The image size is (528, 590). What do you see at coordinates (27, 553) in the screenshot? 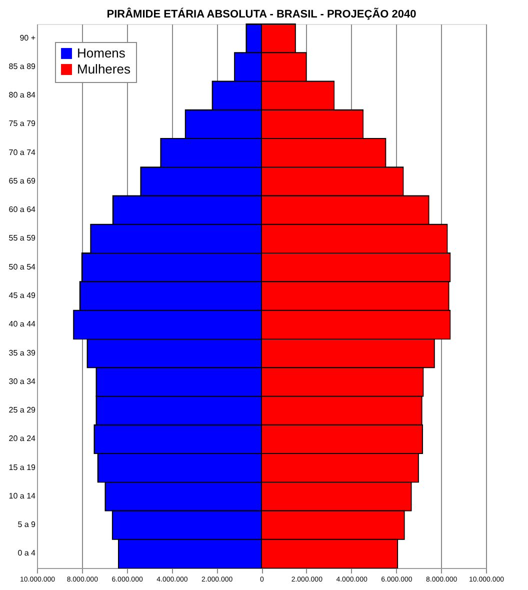
I see `y-tick-label: 0 a 4` at bounding box center [27, 553].